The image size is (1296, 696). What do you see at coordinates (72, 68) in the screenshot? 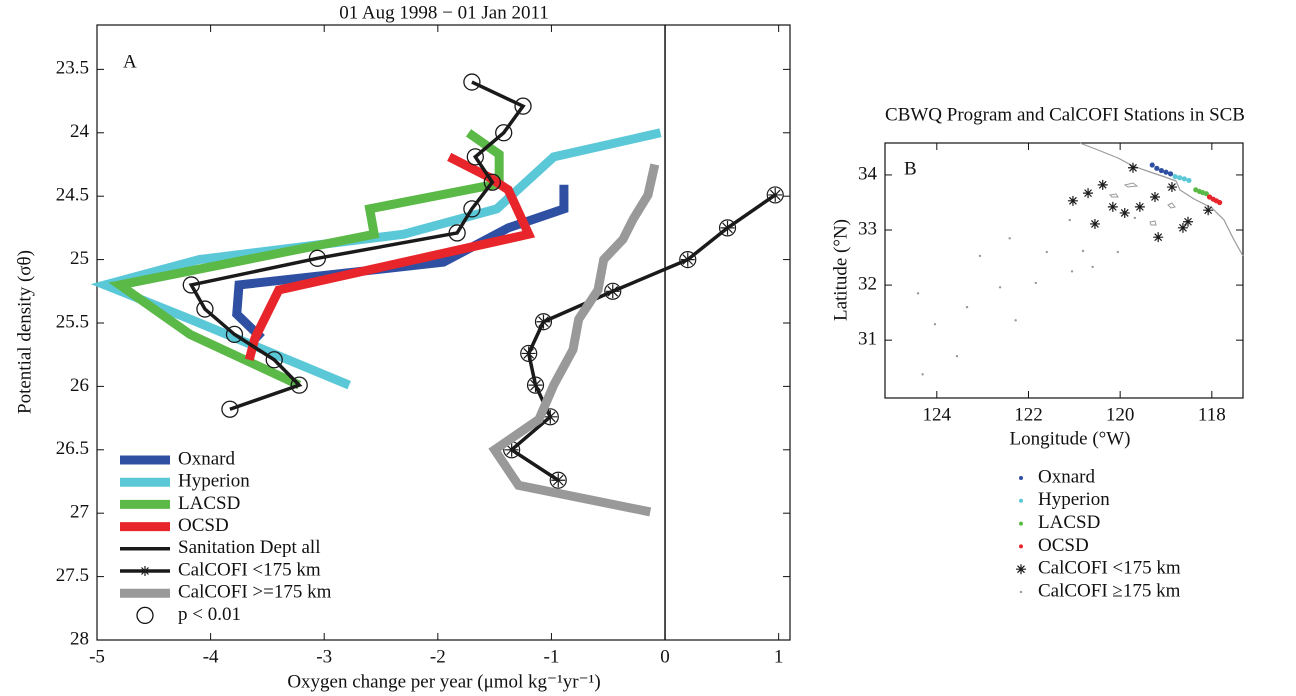
I see `y-tick-label: 23.5` at bounding box center [72, 68].